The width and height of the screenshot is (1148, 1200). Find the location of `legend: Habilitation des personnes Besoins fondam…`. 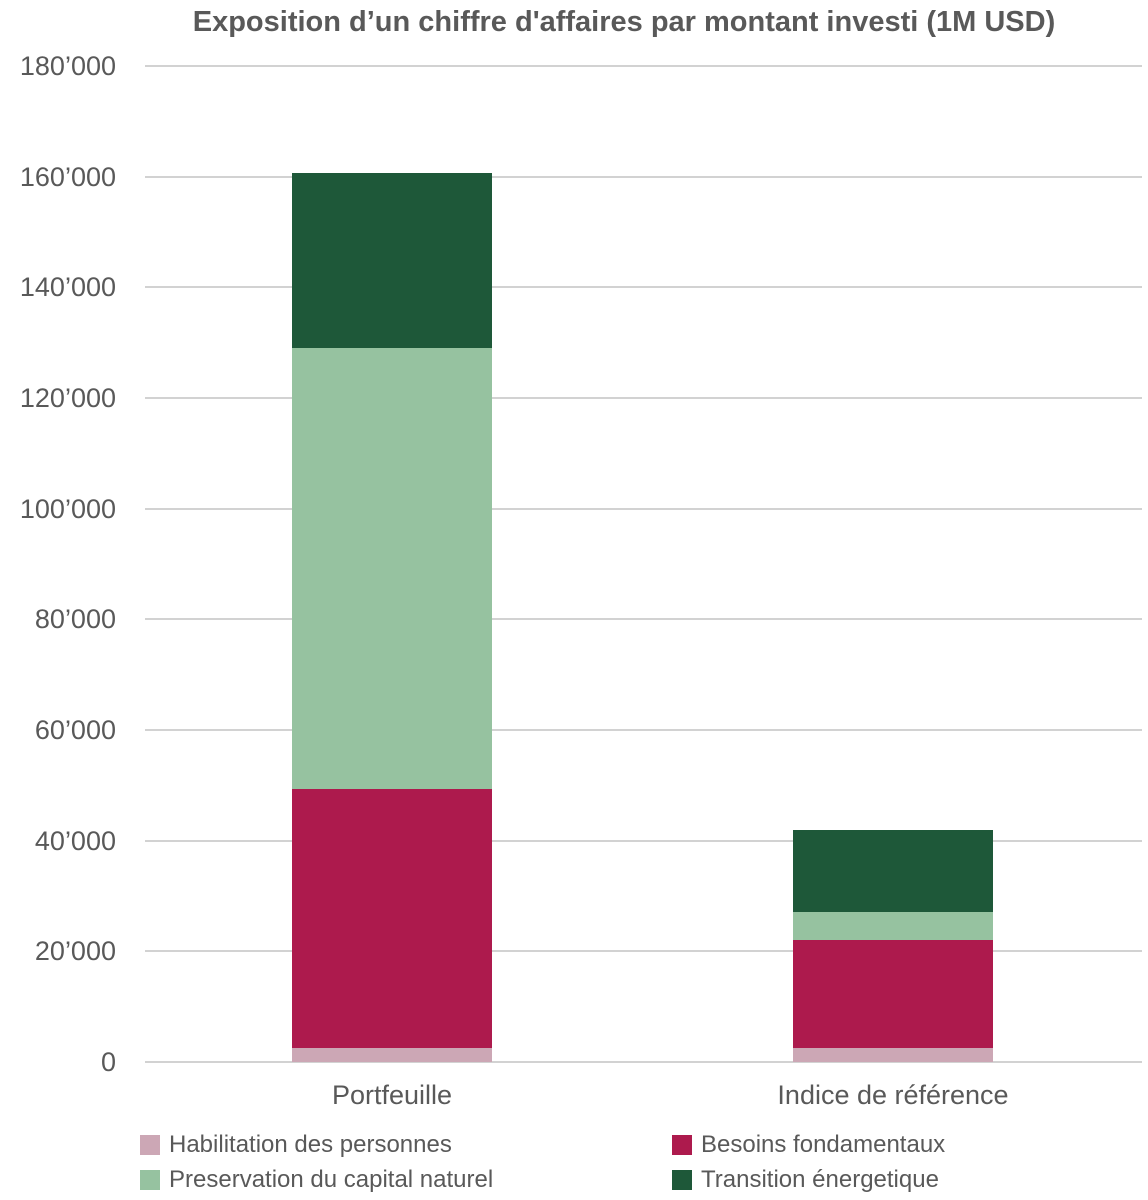

legend: Habilitation des personnes Besoins fondam… is located at coordinates (640, 1162).